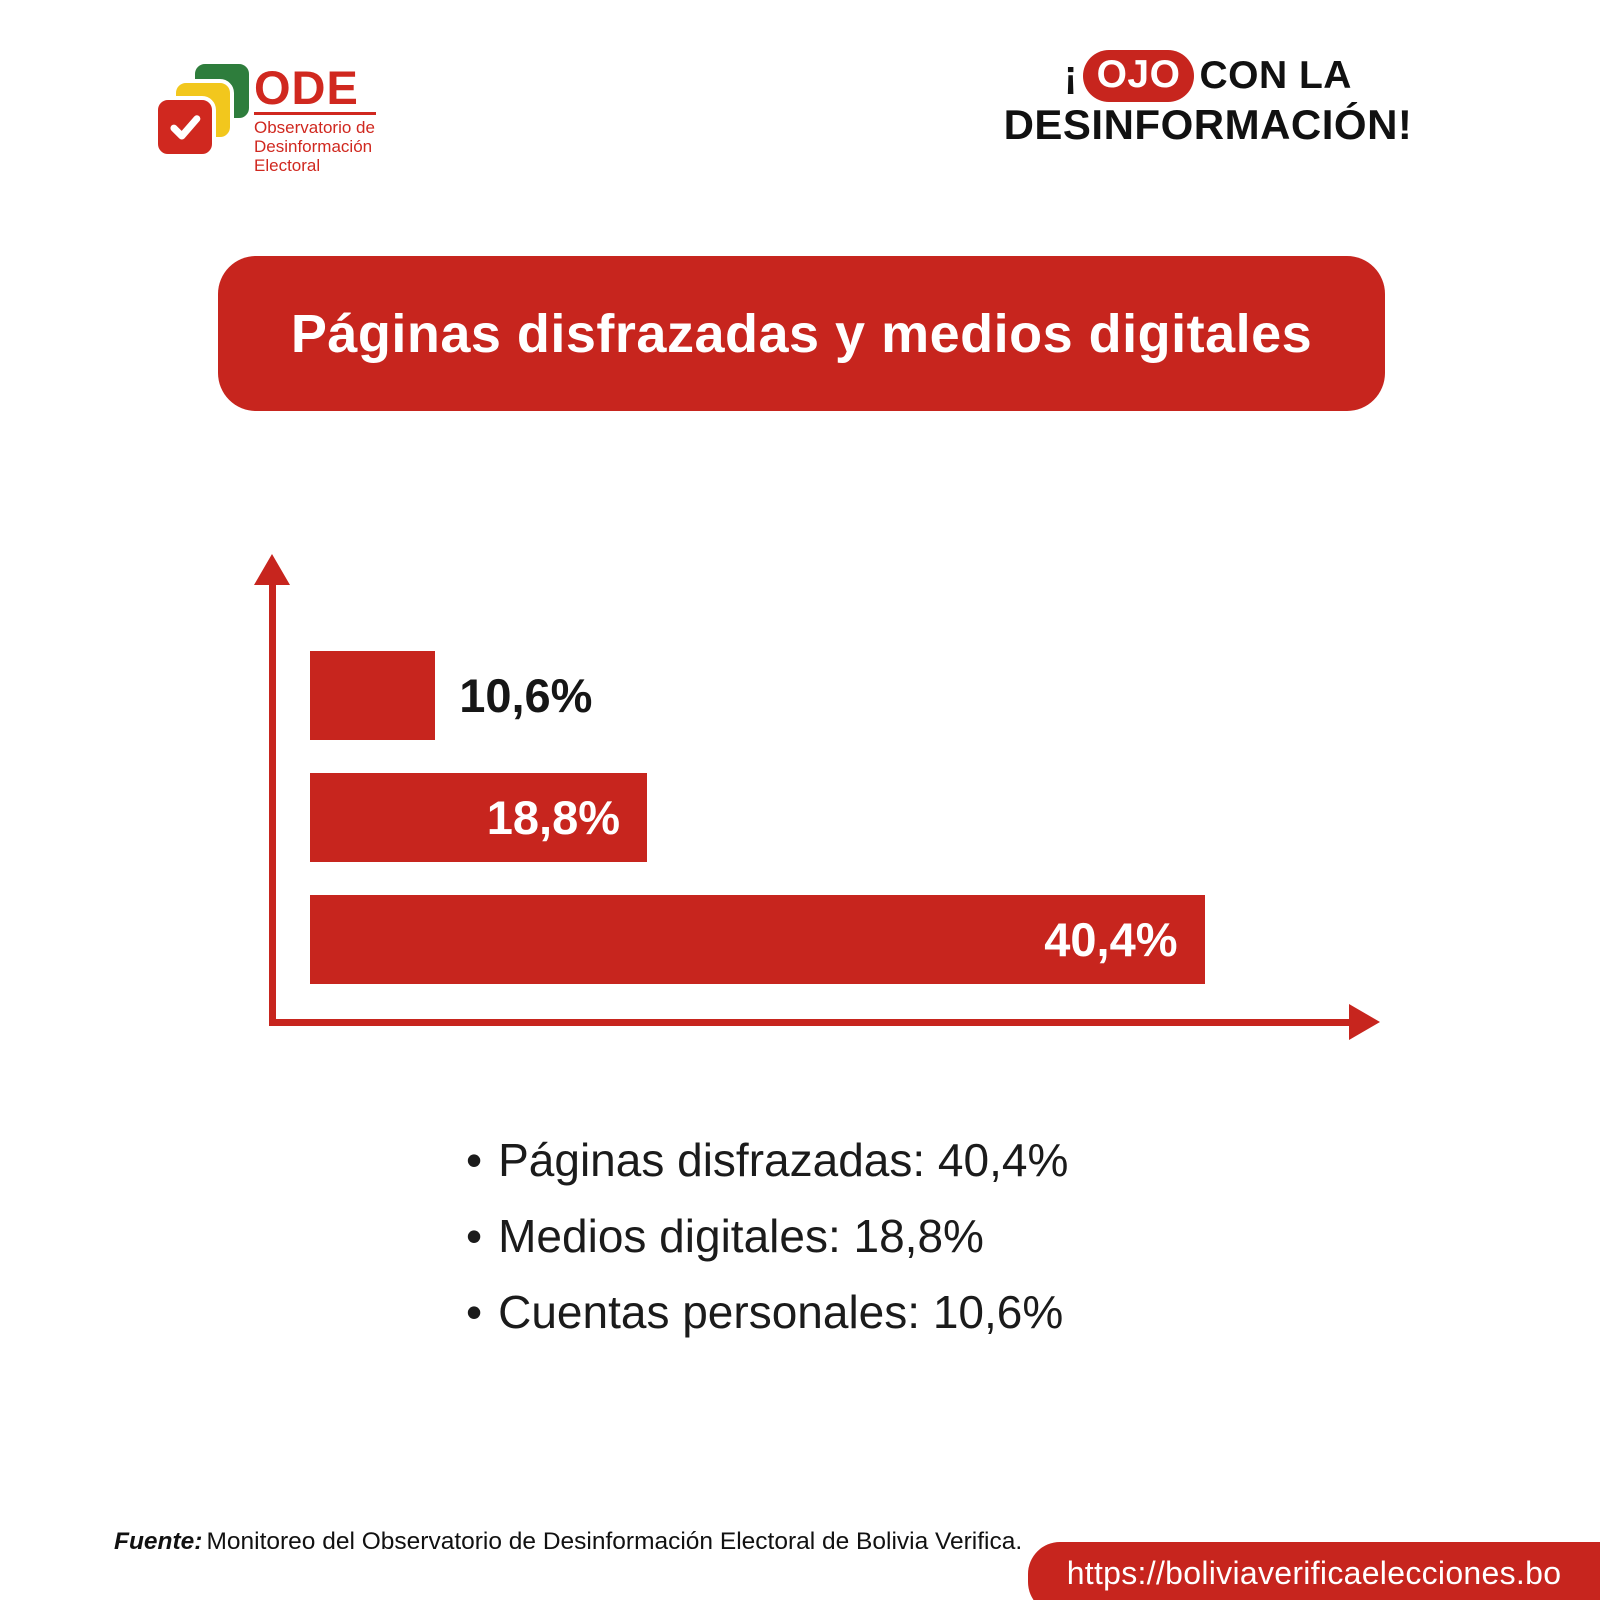 This screenshot has height=1600, width=1600. I want to click on bar-fill-paginas-disfrazadas: 40,4%, so click(757, 939).